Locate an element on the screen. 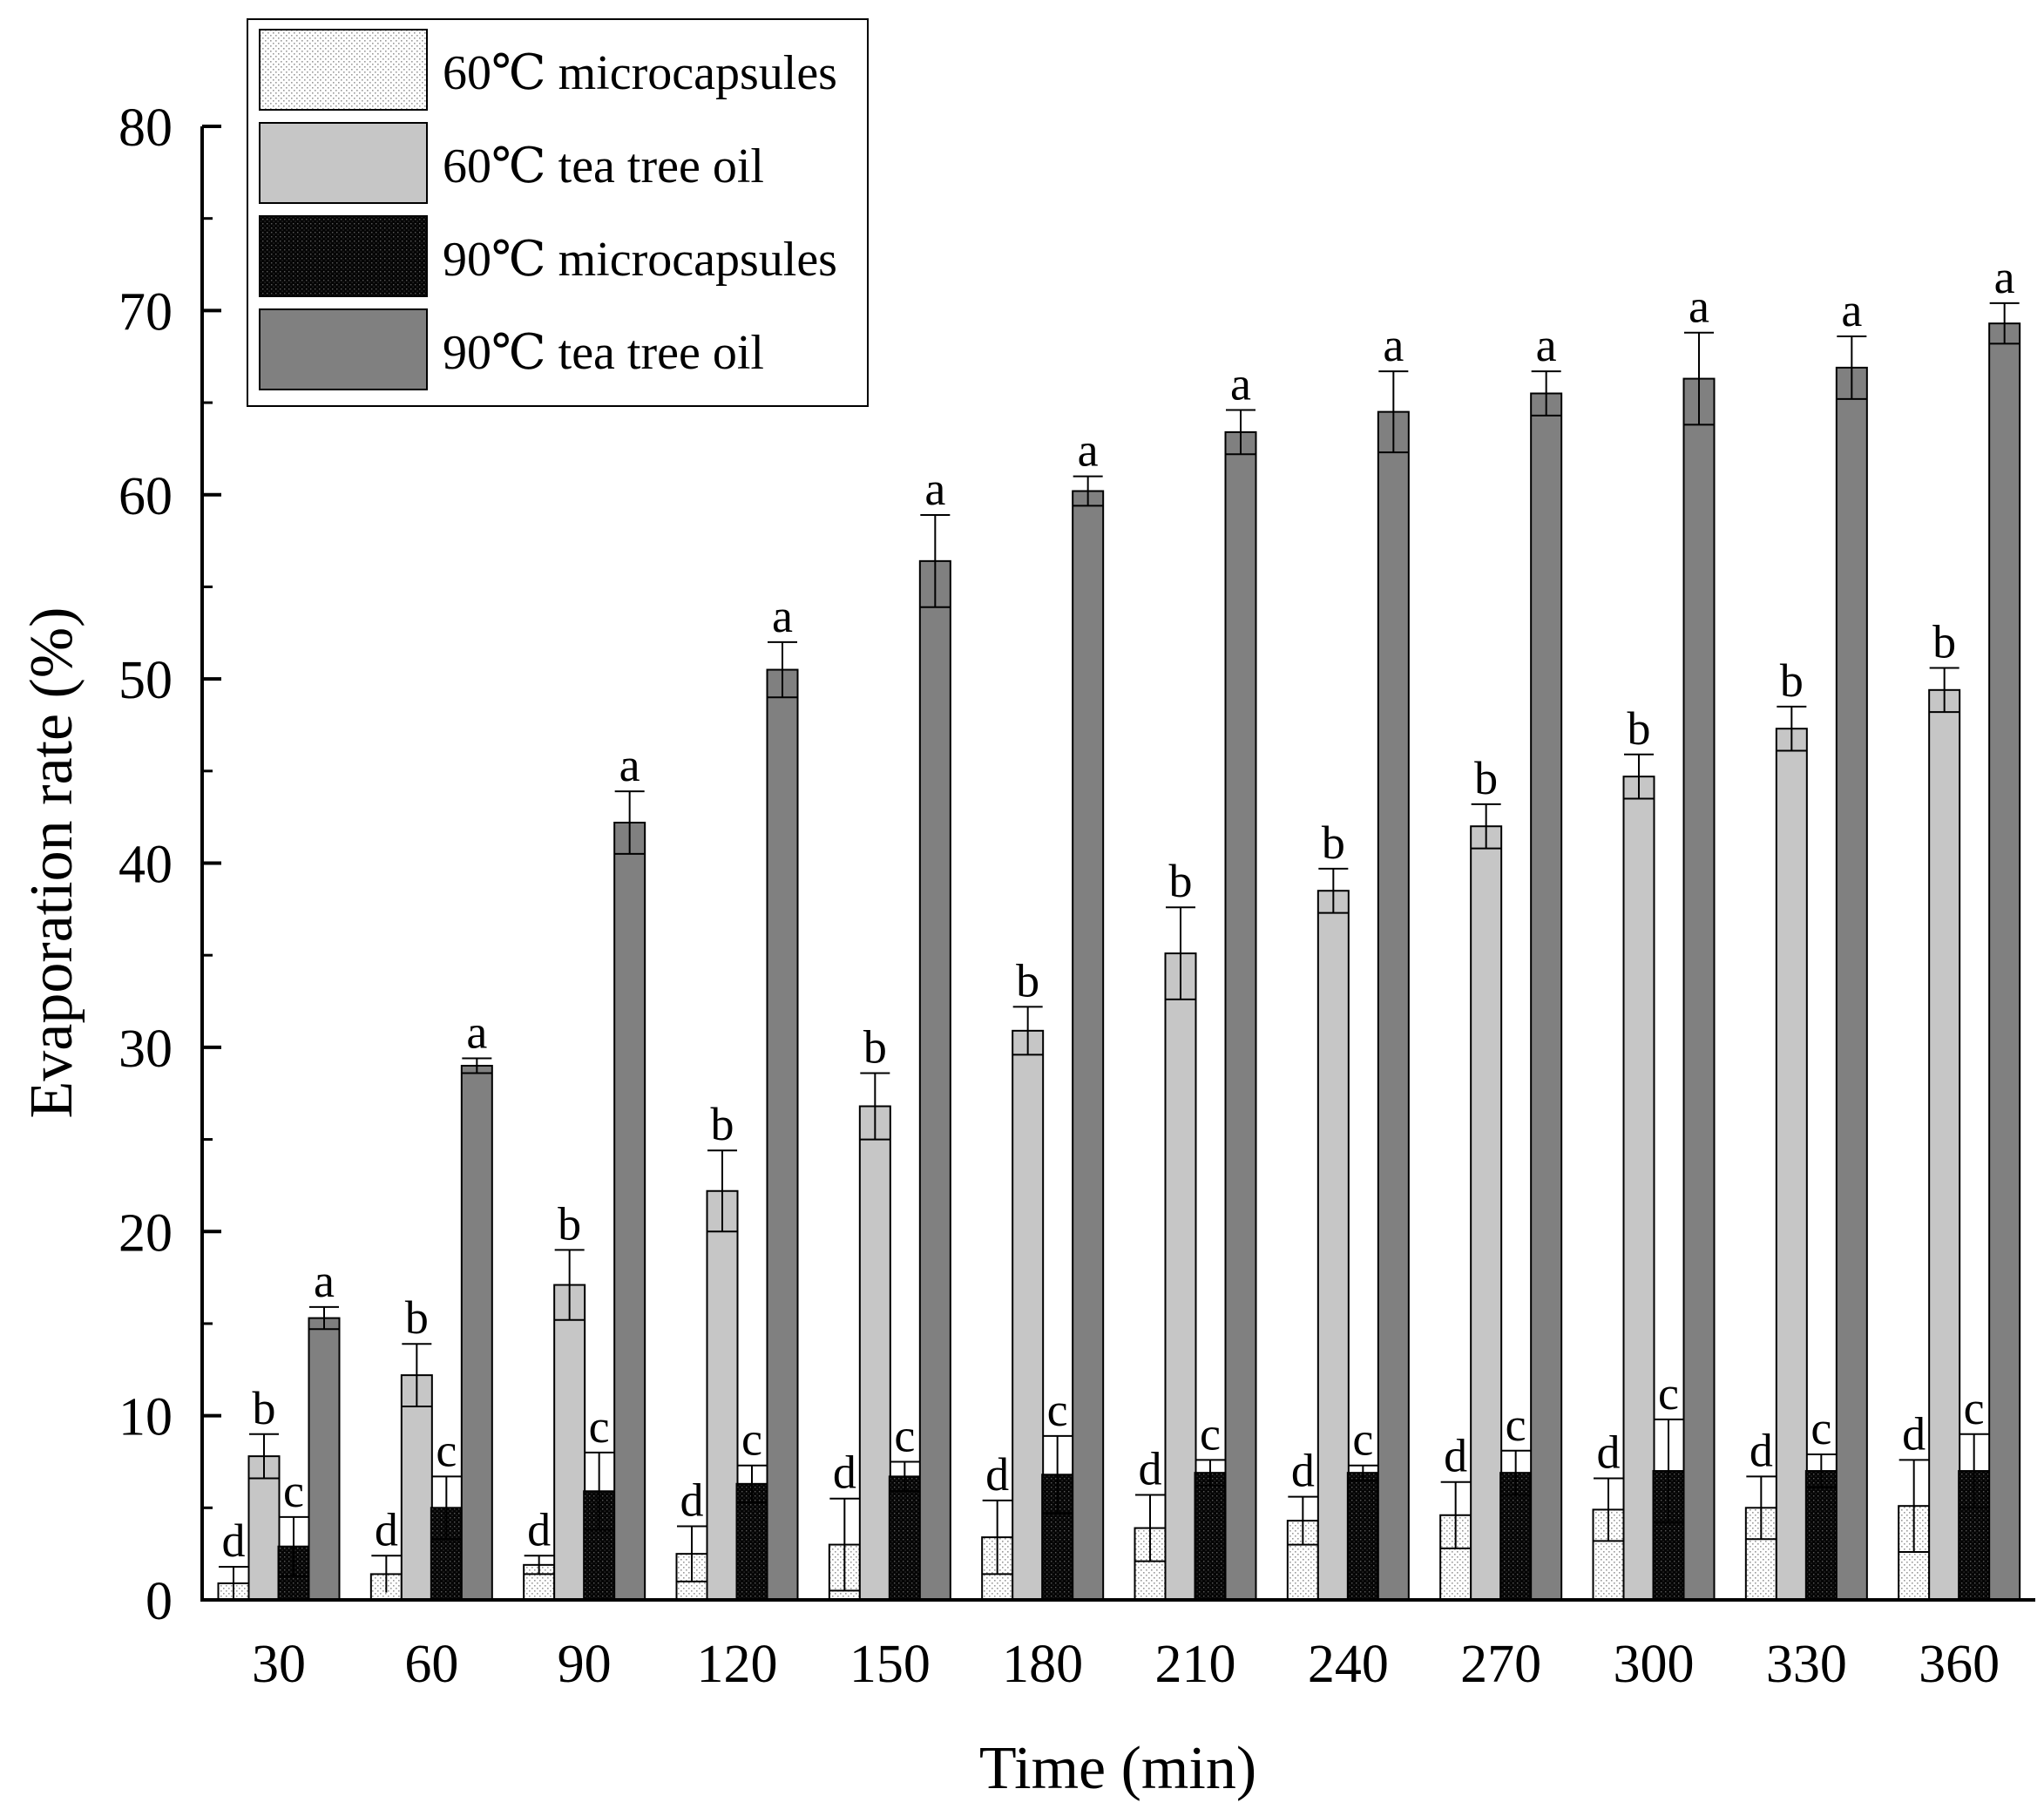 This screenshot has width=2044, height=1816. y-tick-label: 0 is located at coordinates (159, 1601).